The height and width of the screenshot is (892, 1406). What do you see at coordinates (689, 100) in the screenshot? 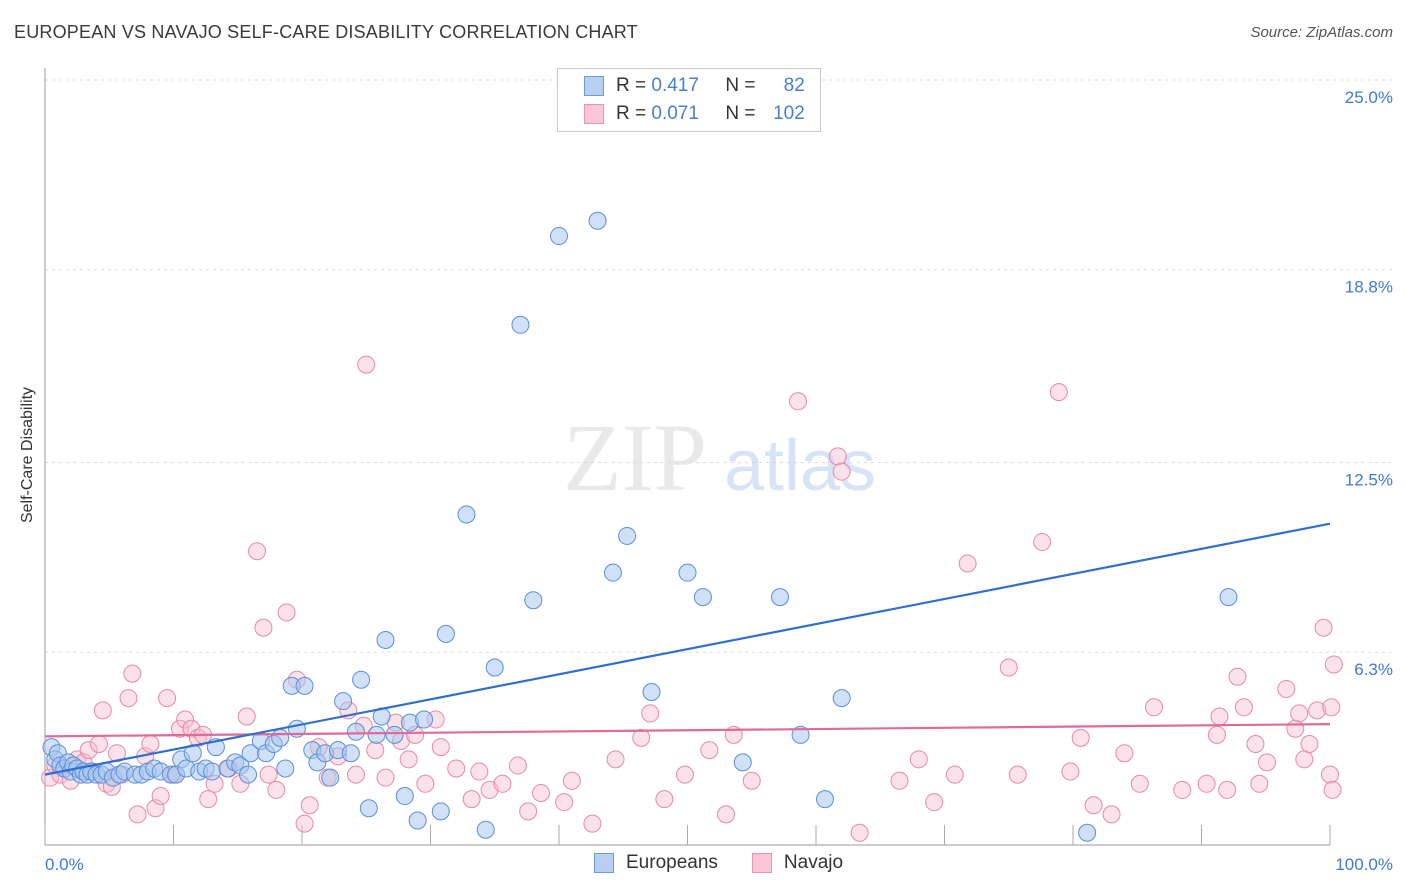
I see `stats-legend: R = 0.417 N = 82 R = 0.071 N = 102` at bounding box center [689, 100].